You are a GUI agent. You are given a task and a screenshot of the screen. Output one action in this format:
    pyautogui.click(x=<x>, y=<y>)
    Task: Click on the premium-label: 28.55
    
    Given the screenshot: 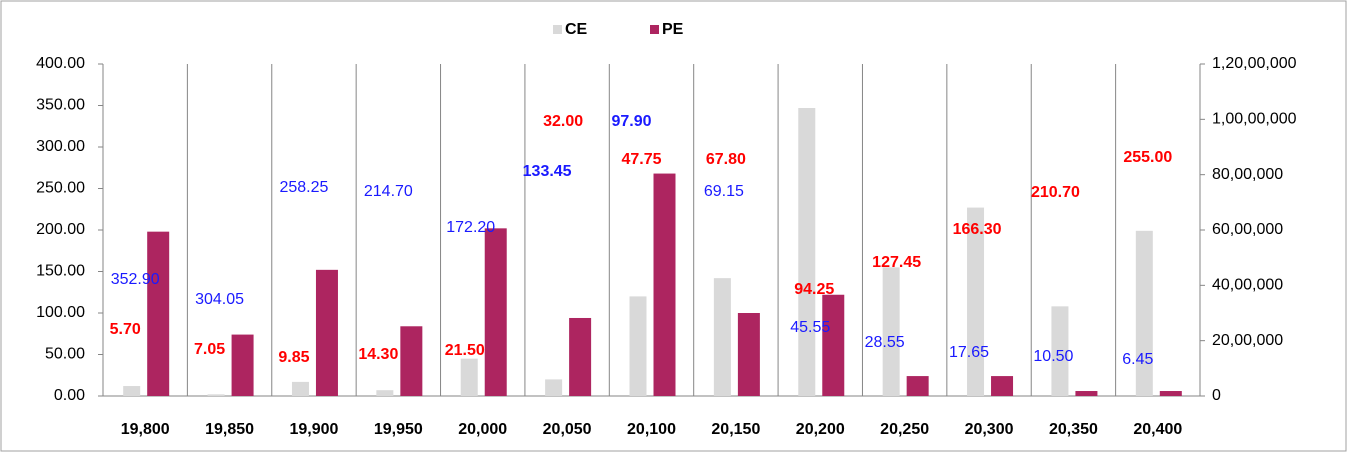 What is the action you would take?
    pyautogui.click(x=885, y=342)
    